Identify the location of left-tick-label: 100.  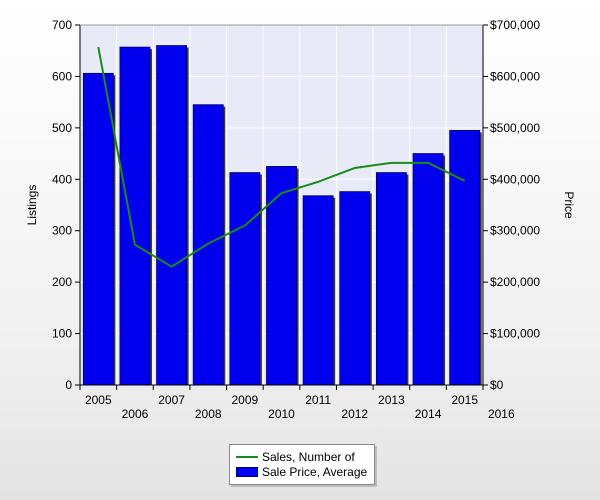
(62, 334).